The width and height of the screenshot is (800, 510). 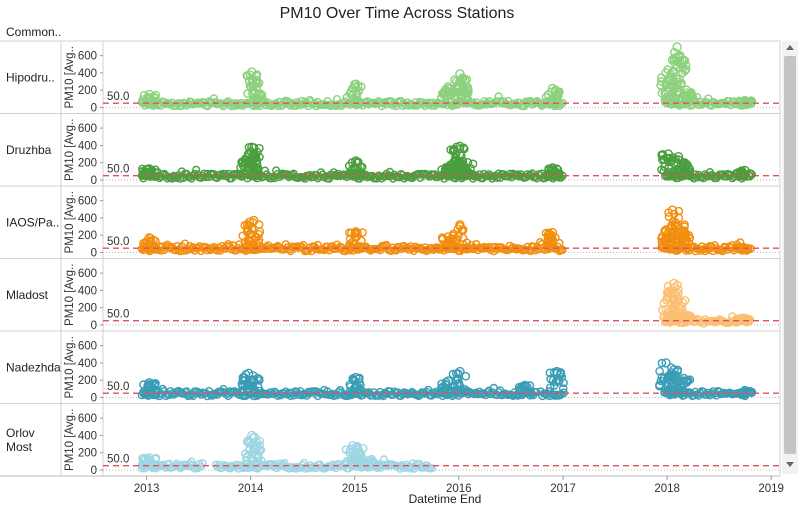 What do you see at coordinates (790, 47) in the screenshot?
I see `scroll-up-arrow-icon` at bounding box center [790, 47].